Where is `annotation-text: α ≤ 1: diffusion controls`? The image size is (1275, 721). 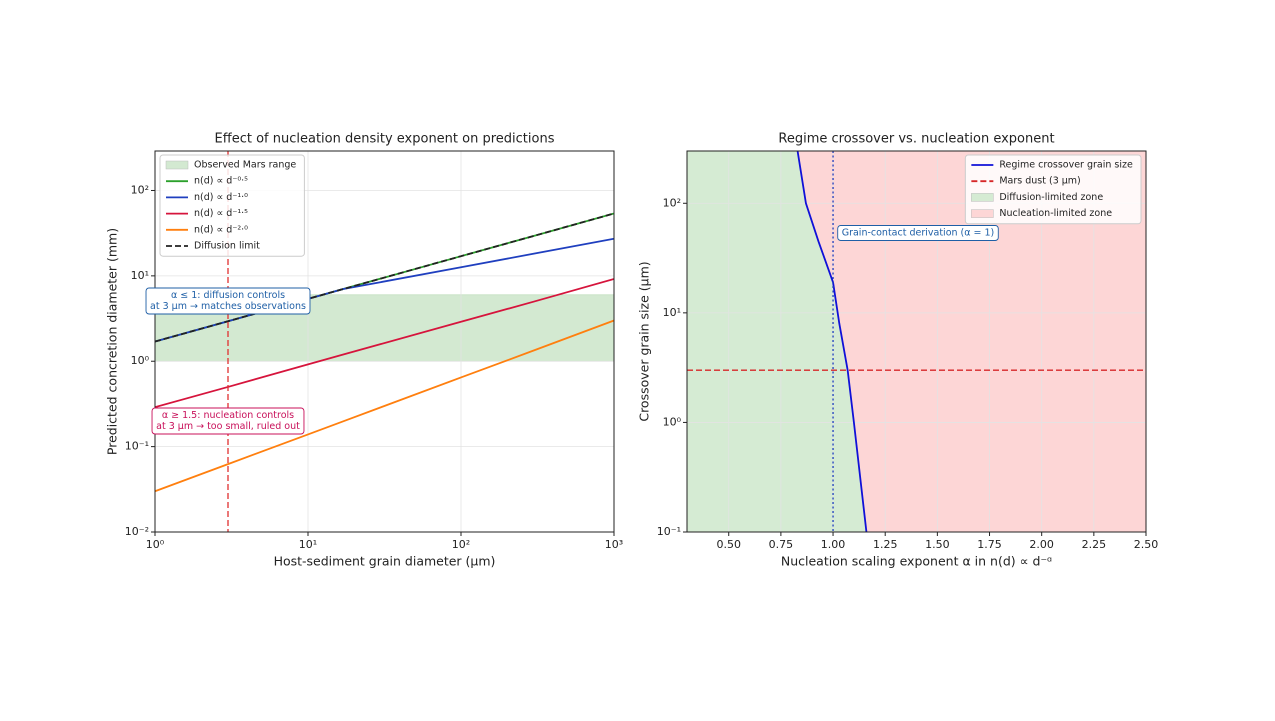
annotation-text: α ≤ 1: diffusion controls is located at coordinates (228, 295).